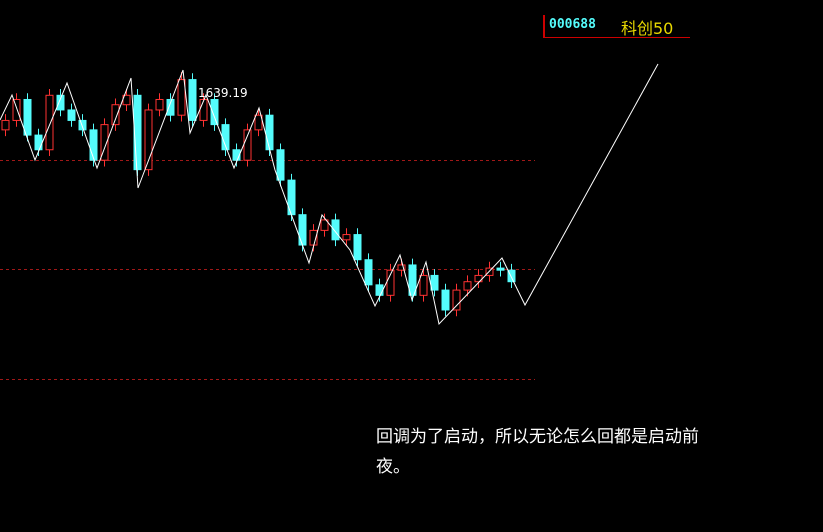 This screenshot has height=532, width=823. Describe the element at coordinates (223, 93) in the screenshot. I see `high-label: 1639.19` at that location.